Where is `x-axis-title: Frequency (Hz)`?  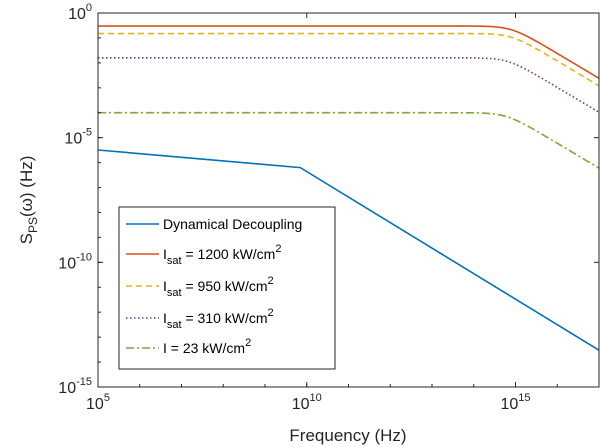 x-axis-title: Frequency (Hz) is located at coordinates (347, 435).